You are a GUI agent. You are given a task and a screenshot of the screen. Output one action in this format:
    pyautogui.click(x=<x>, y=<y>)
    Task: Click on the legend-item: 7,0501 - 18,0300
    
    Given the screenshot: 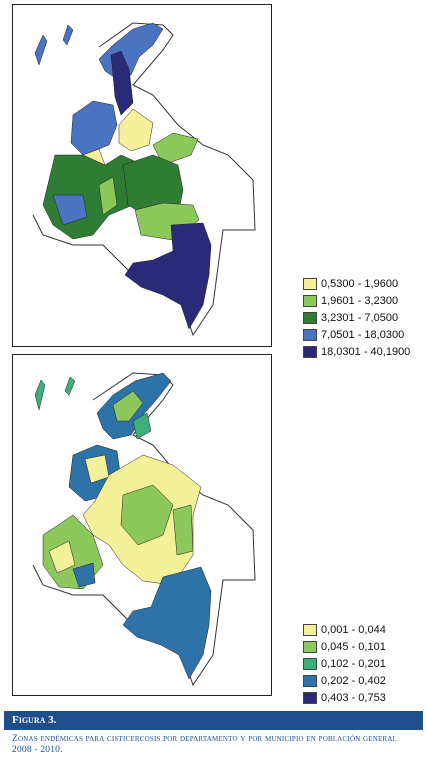 What is the action you would take?
    pyautogui.click(x=356, y=335)
    